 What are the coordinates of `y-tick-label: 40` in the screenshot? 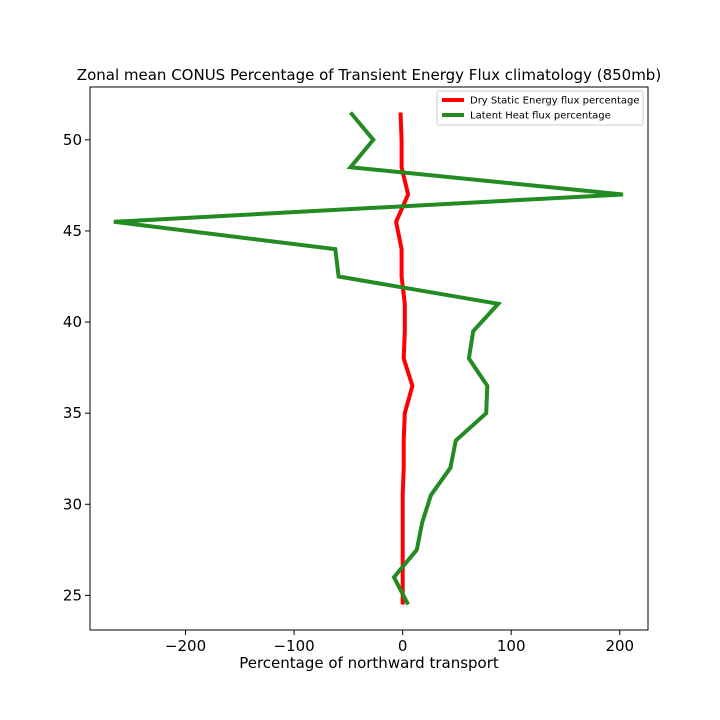 It's located at (72, 322).